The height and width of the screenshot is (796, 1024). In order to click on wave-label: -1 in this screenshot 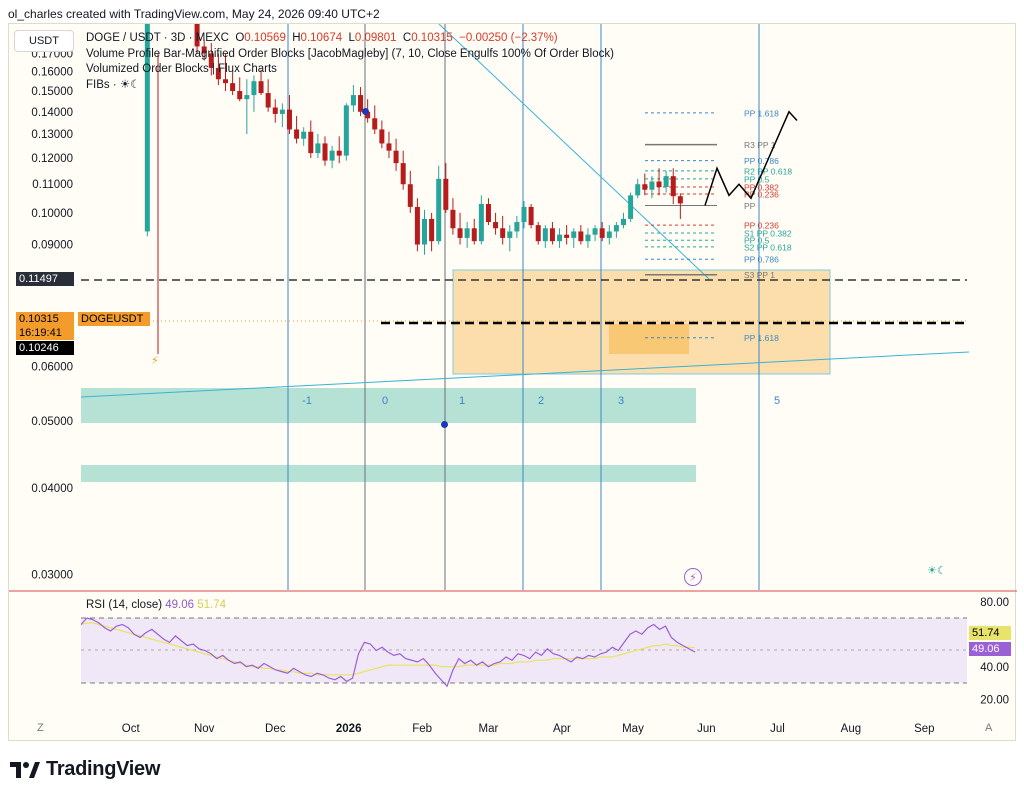, I will do `click(307, 401)`.